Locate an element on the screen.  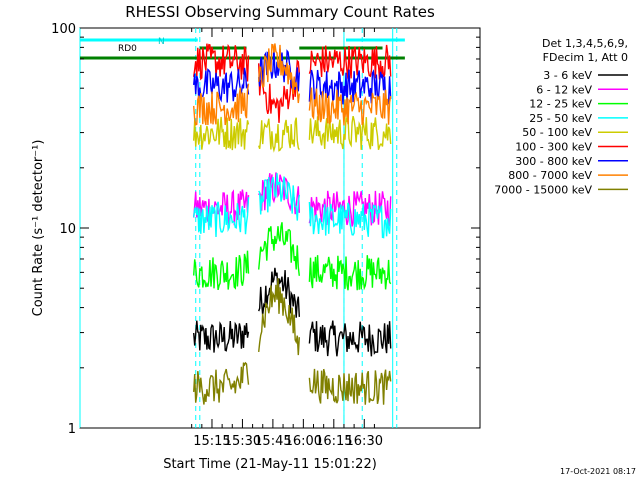
x-tick-label: 16:15 is located at coordinates (333, 441).